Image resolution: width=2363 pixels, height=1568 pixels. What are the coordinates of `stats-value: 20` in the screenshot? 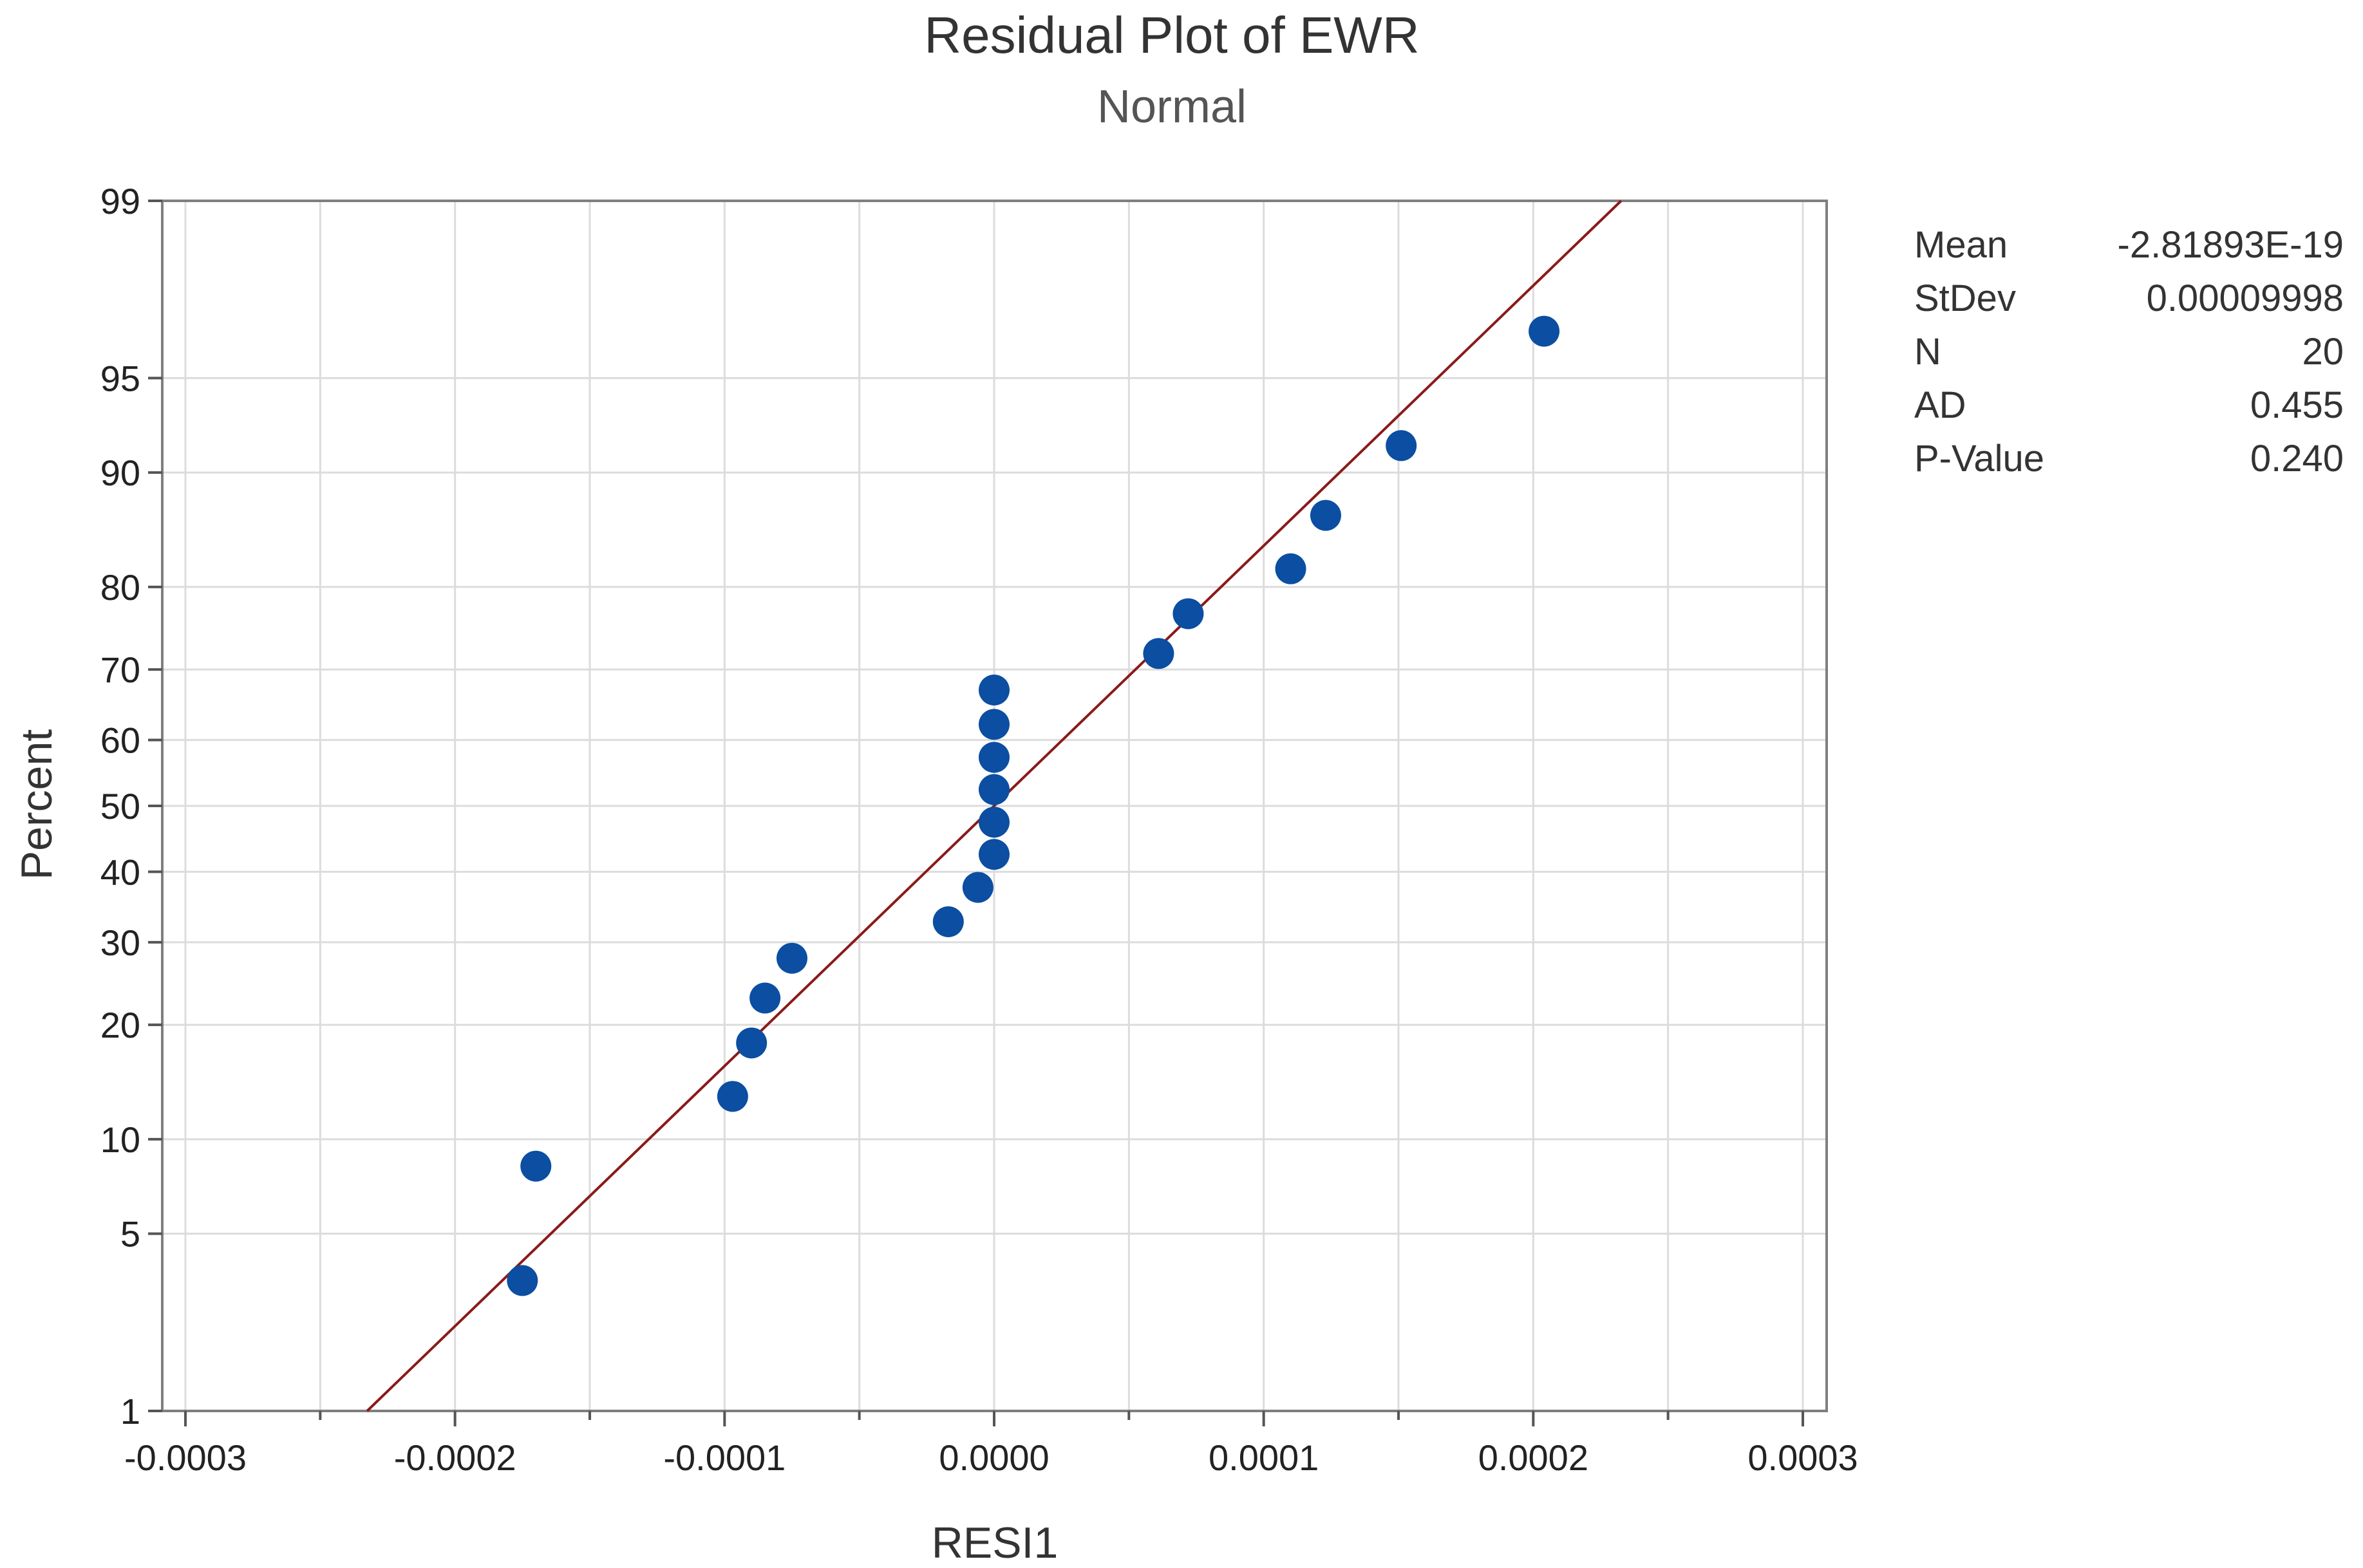 It's located at (2323, 352).